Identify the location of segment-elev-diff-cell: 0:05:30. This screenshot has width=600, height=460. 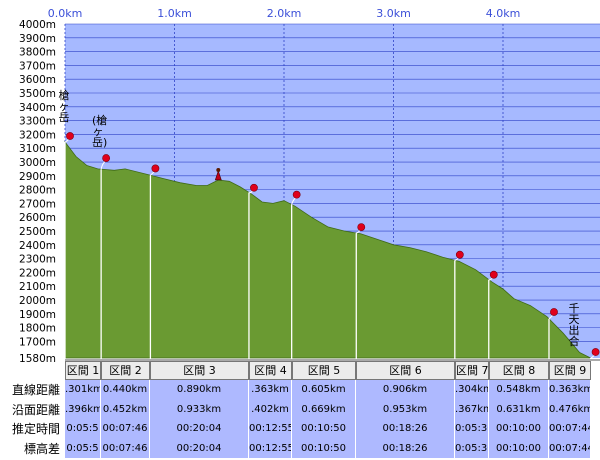
(472, 448).